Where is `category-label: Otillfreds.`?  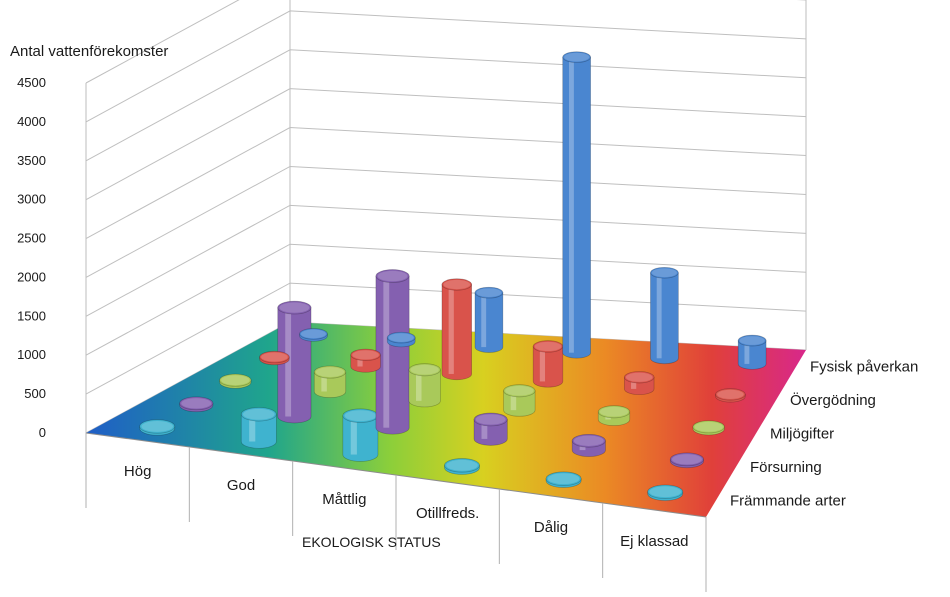 category-label: Otillfreds. is located at coordinates (447, 513).